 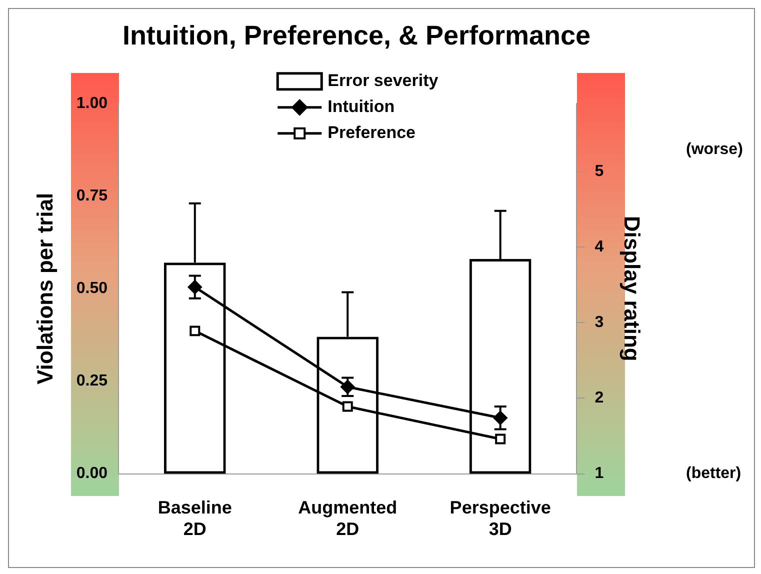 I want to click on y-tick-label: 0.75, so click(x=92, y=195).